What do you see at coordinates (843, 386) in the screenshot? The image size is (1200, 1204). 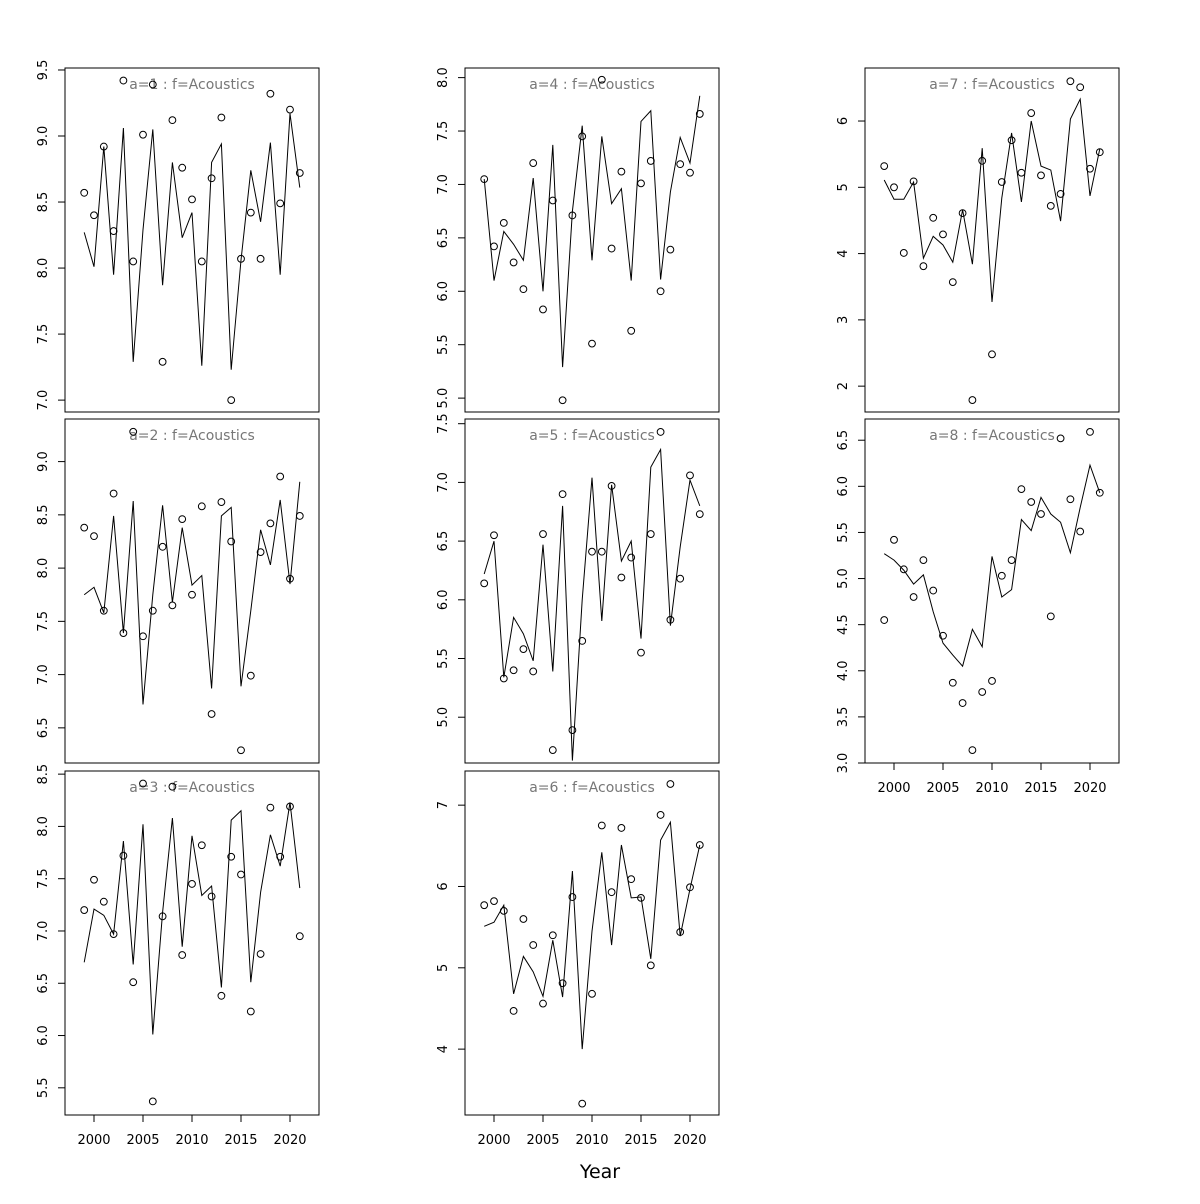 I see `y-tick-label: 2` at bounding box center [843, 386].